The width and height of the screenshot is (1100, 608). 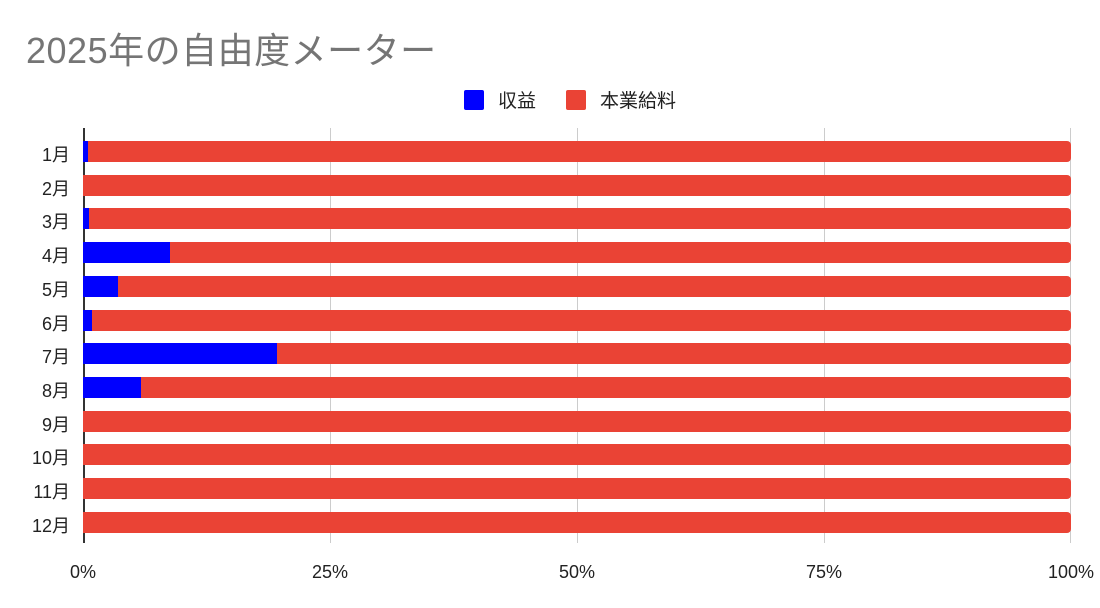 What do you see at coordinates (55, 289) in the screenshot?
I see `y-axis-label: 5月` at bounding box center [55, 289].